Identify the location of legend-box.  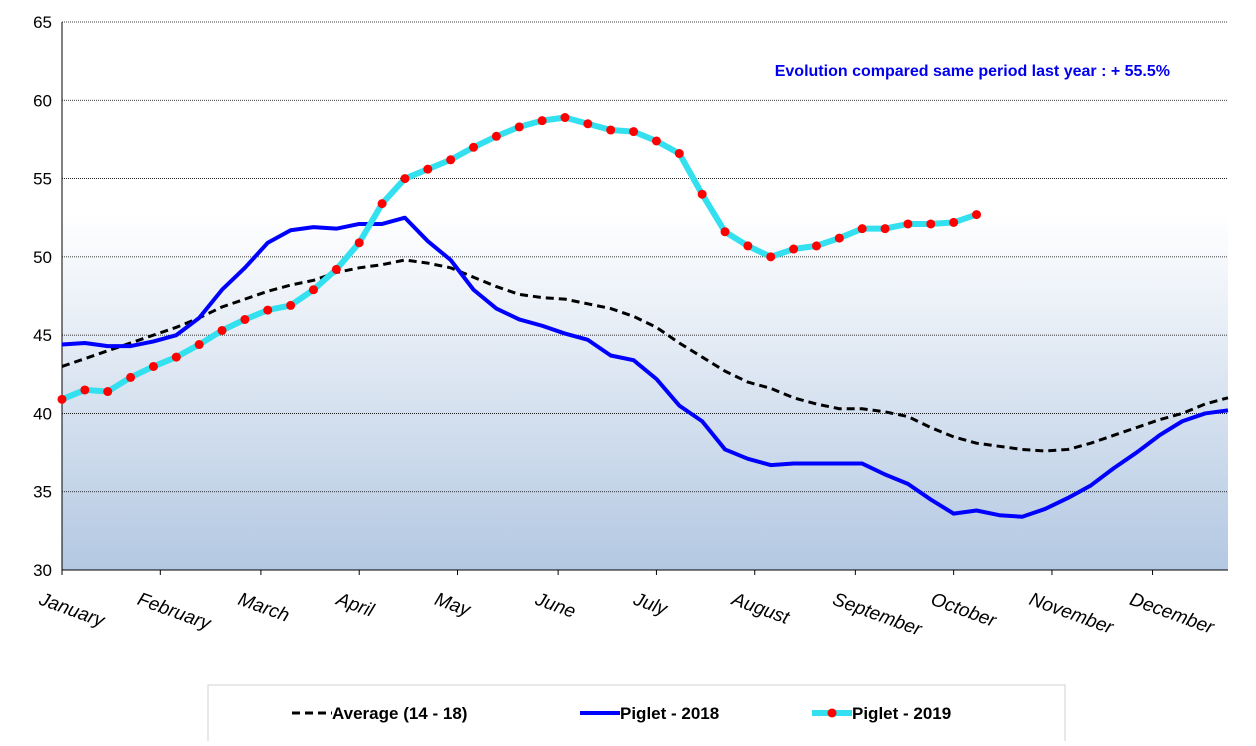
(636, 715).